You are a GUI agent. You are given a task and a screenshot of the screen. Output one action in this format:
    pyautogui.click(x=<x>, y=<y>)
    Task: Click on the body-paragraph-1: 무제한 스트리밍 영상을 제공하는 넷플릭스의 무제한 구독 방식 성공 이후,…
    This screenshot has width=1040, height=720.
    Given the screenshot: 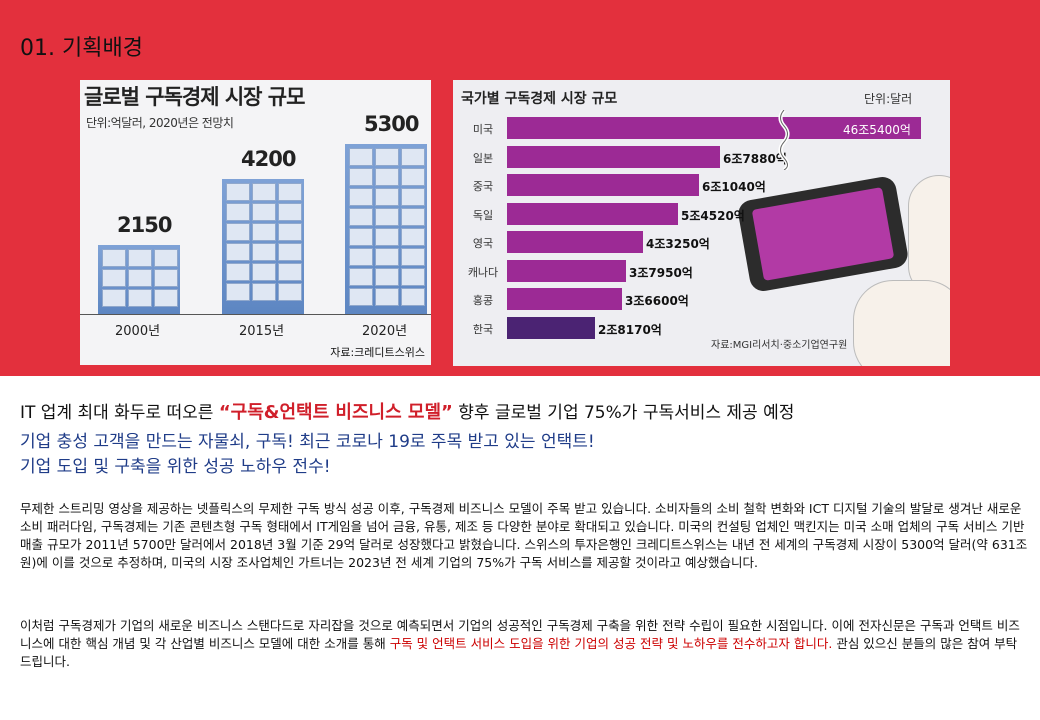 What is the action you would take?
    pyautogui.click(x=524, y=535)
    